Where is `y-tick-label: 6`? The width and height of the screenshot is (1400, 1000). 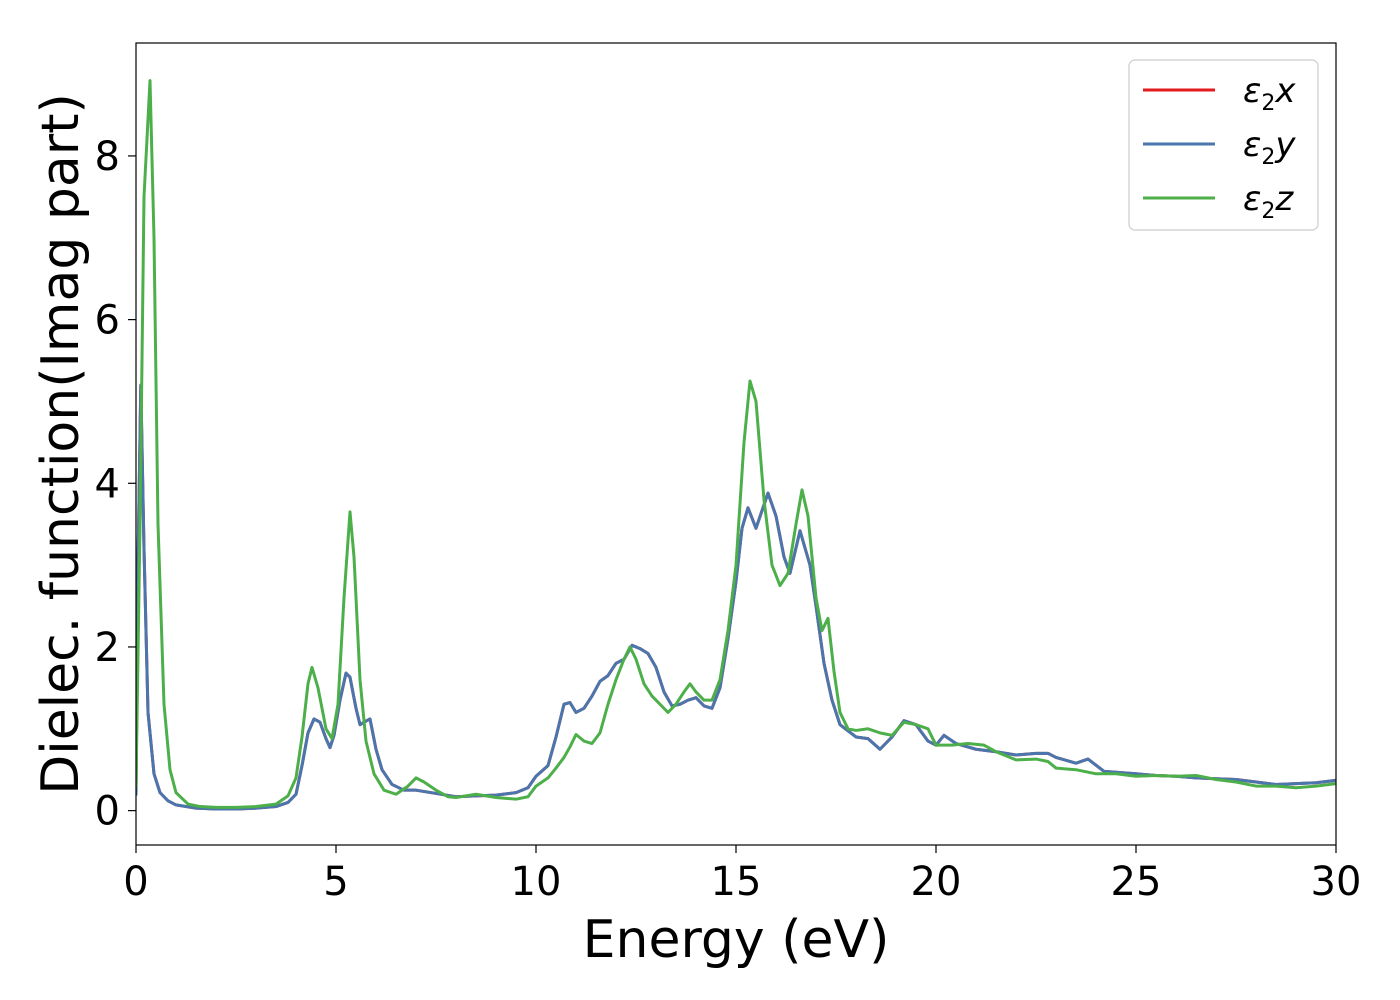 y-tick-label: 6 is located at coordinates (107, 321).